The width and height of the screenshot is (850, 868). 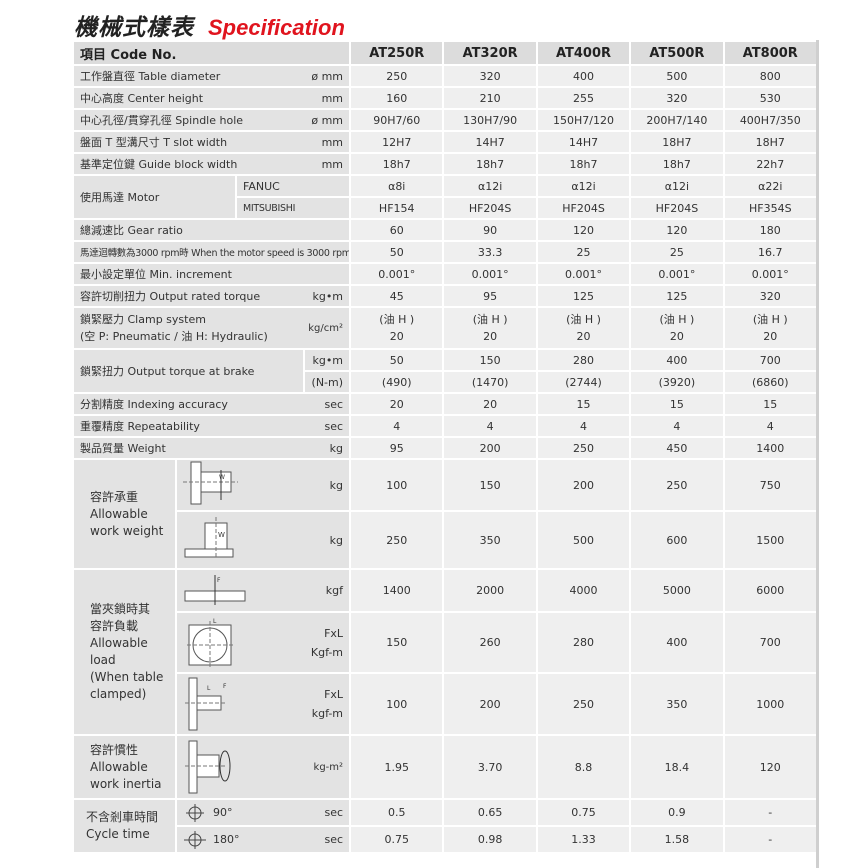 What do you see at coordinates (770, 590) in the screenshot?
I see `value-cell: 6000` at bounding box center [770, 590].